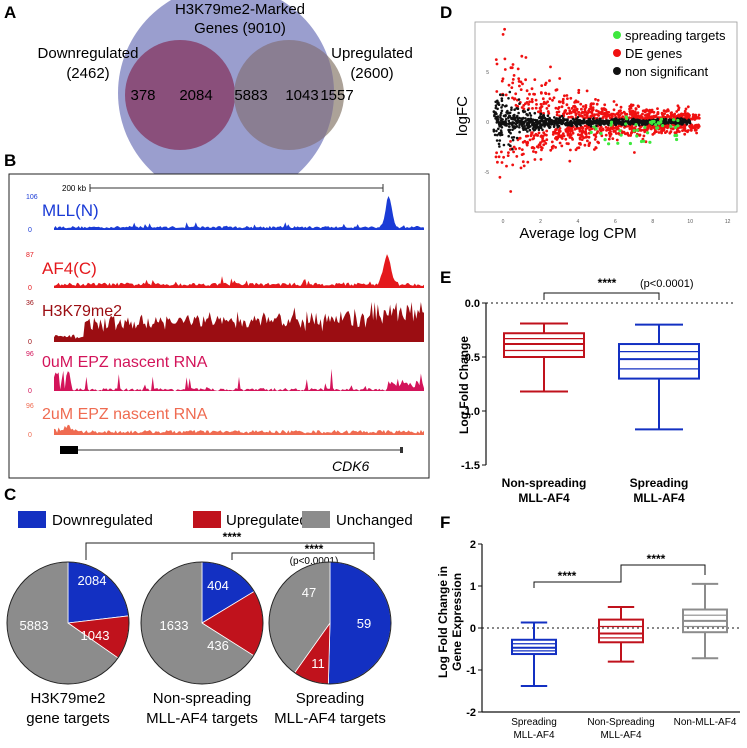  What do you see at coordinates (372, 53) in the screenshot?
I see `venn-right-title: Upregulated` at bounding box center [372, 53].